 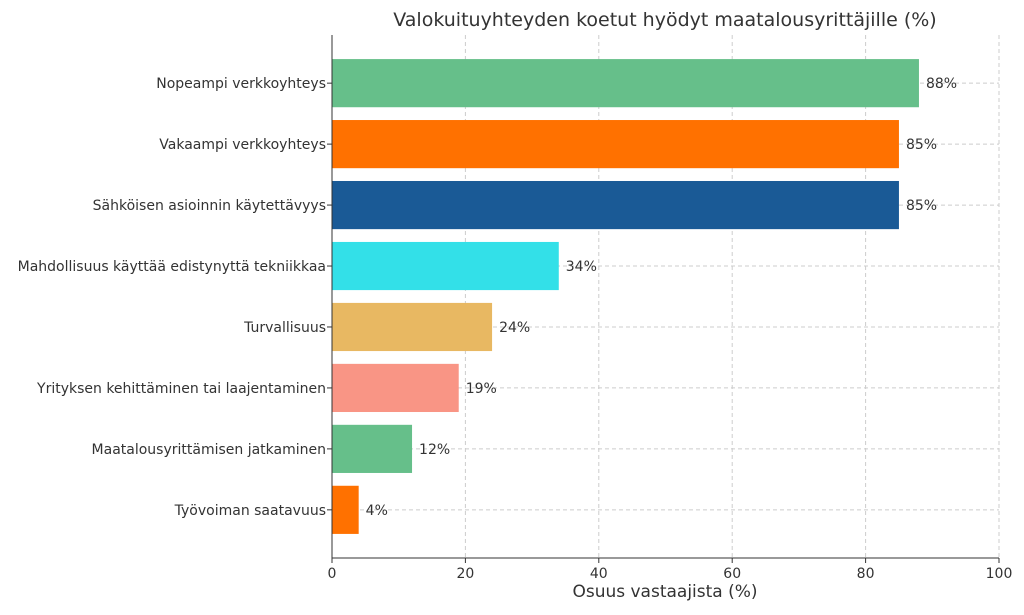 What do you see at coordinates (866, 574) in the screenshot?
I see `x-tick-label: 80` at bounding box center [866, 574].